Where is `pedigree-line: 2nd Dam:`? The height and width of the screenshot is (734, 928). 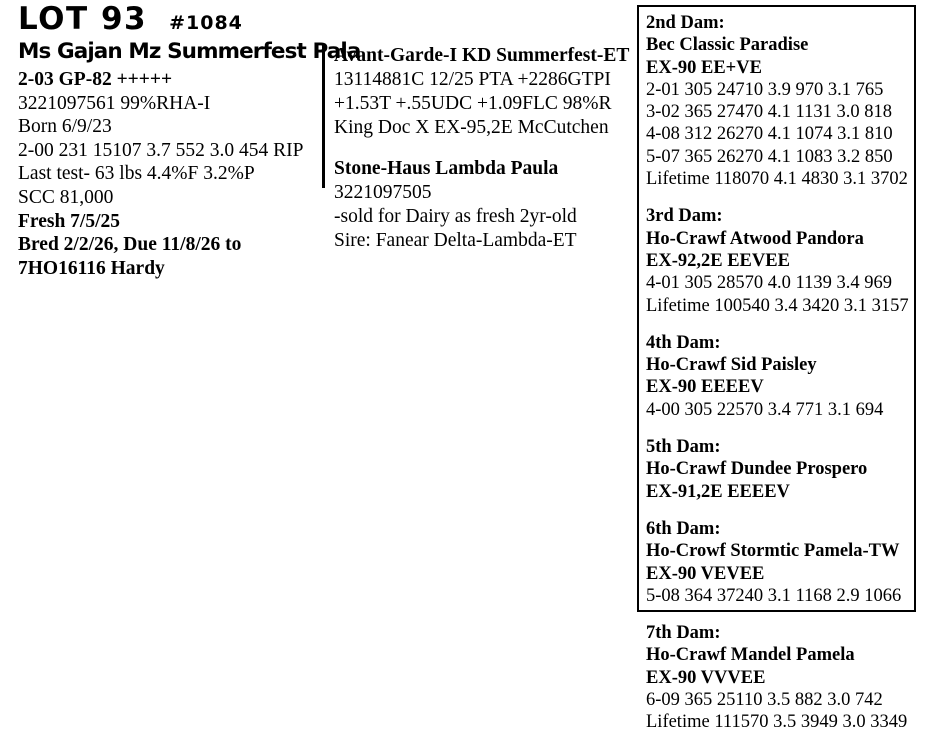 pedigree-line: 2nd Dam: is located at coordinates (685, 23).